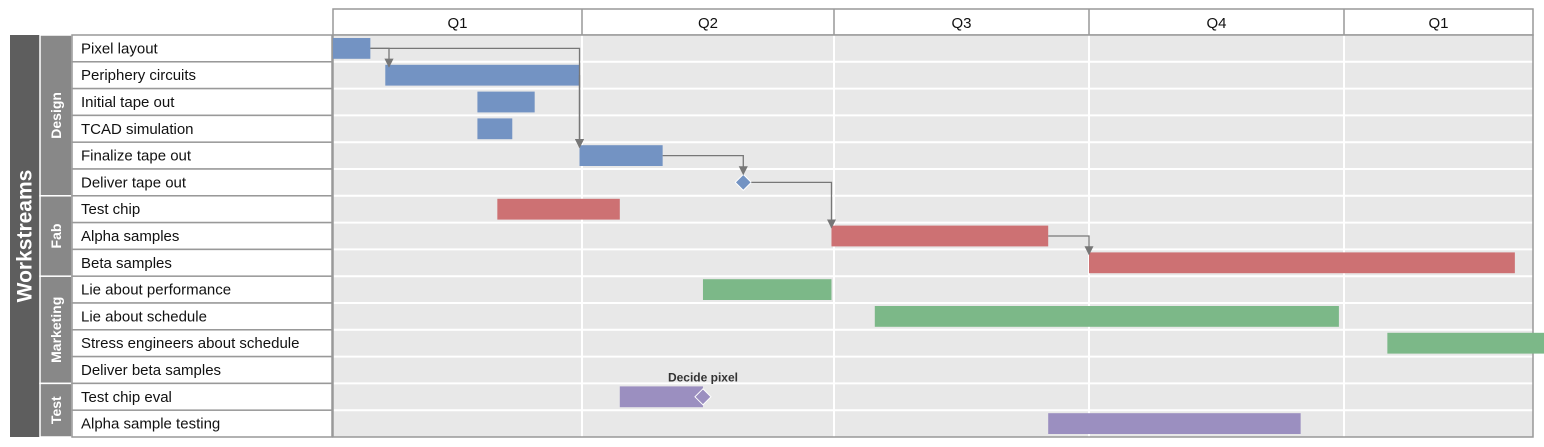 The width and height of the screenshot is (1544, 447). I want to click on task-label: Lie about schedule, so click(144, 316).